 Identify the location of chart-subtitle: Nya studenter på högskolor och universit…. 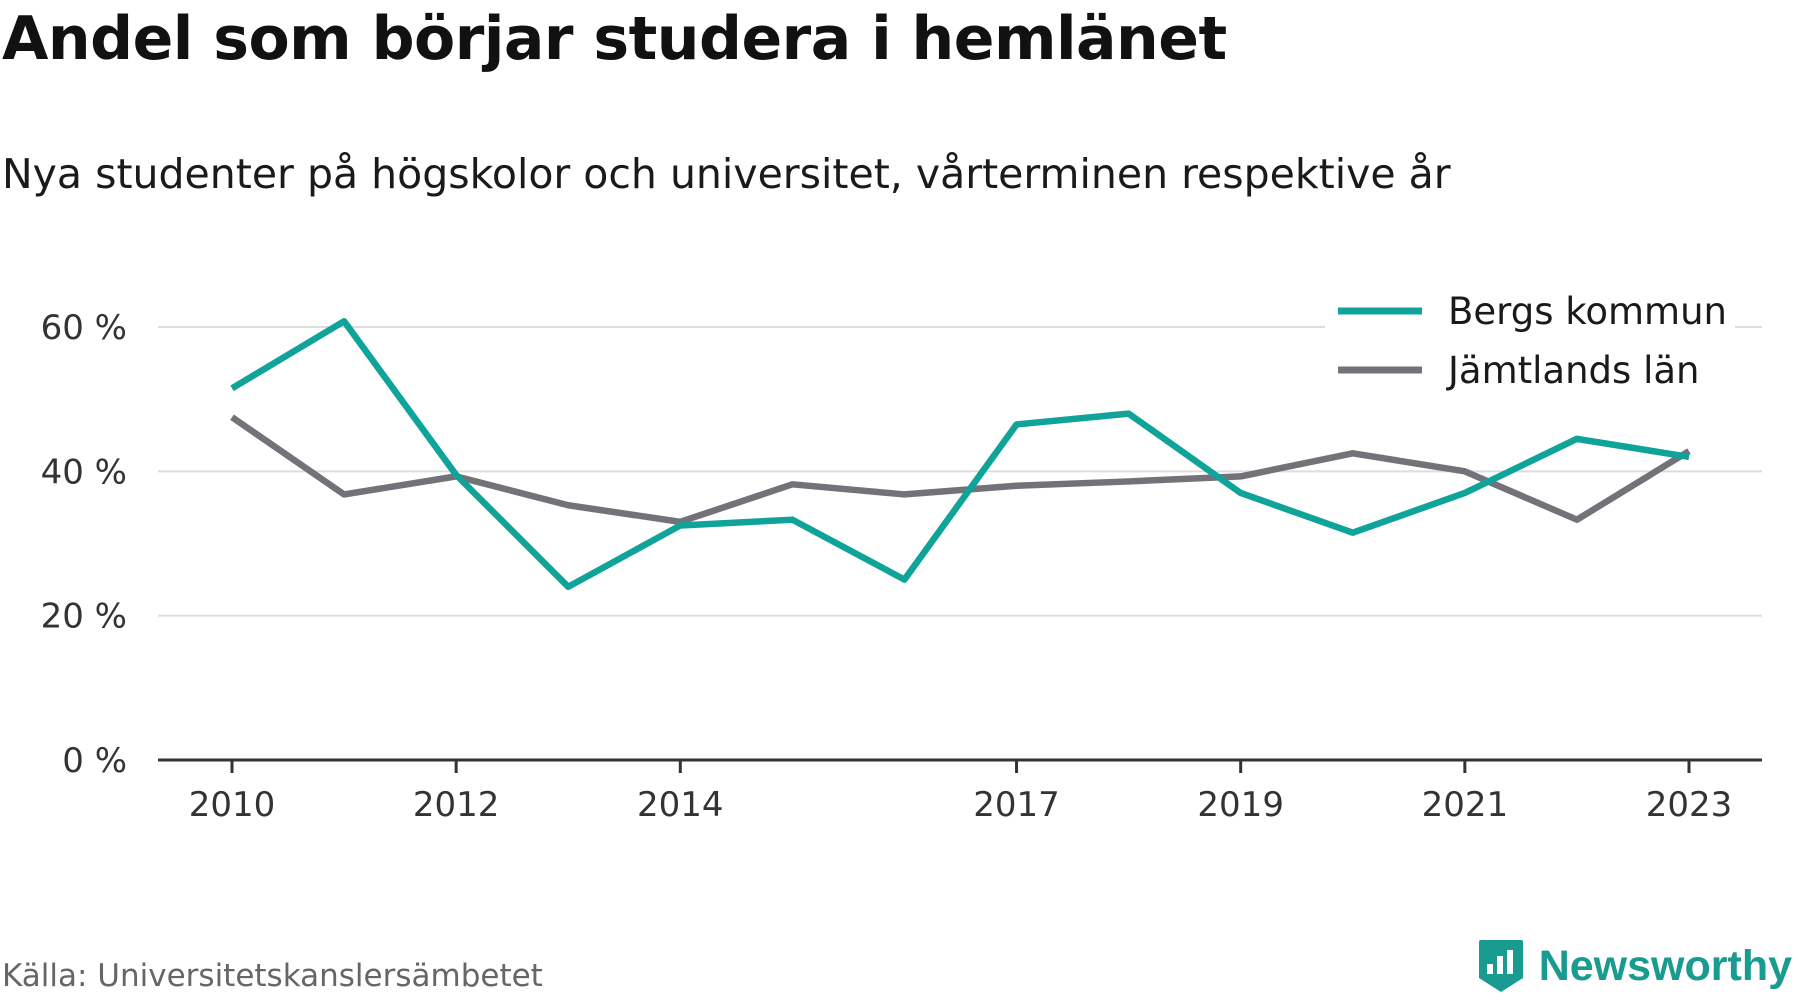
(726, 174).